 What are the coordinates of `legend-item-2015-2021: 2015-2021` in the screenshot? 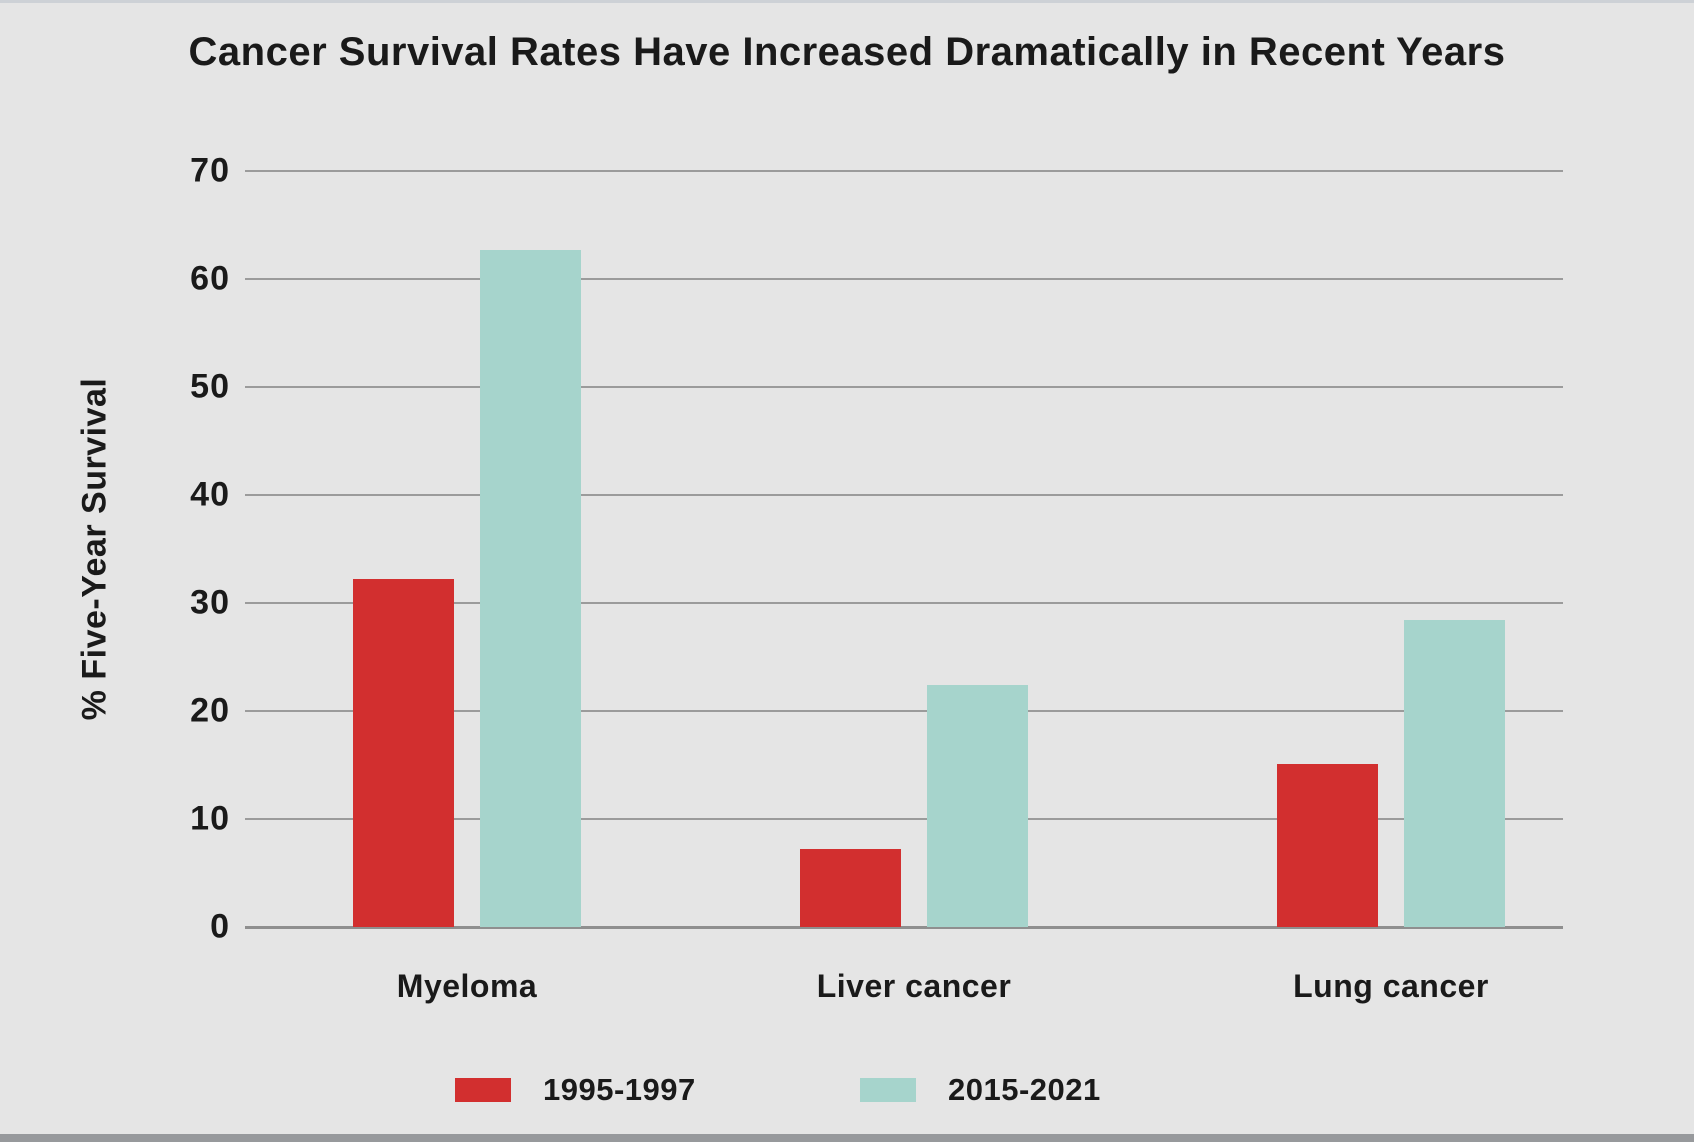 It's located at (980, 1090).